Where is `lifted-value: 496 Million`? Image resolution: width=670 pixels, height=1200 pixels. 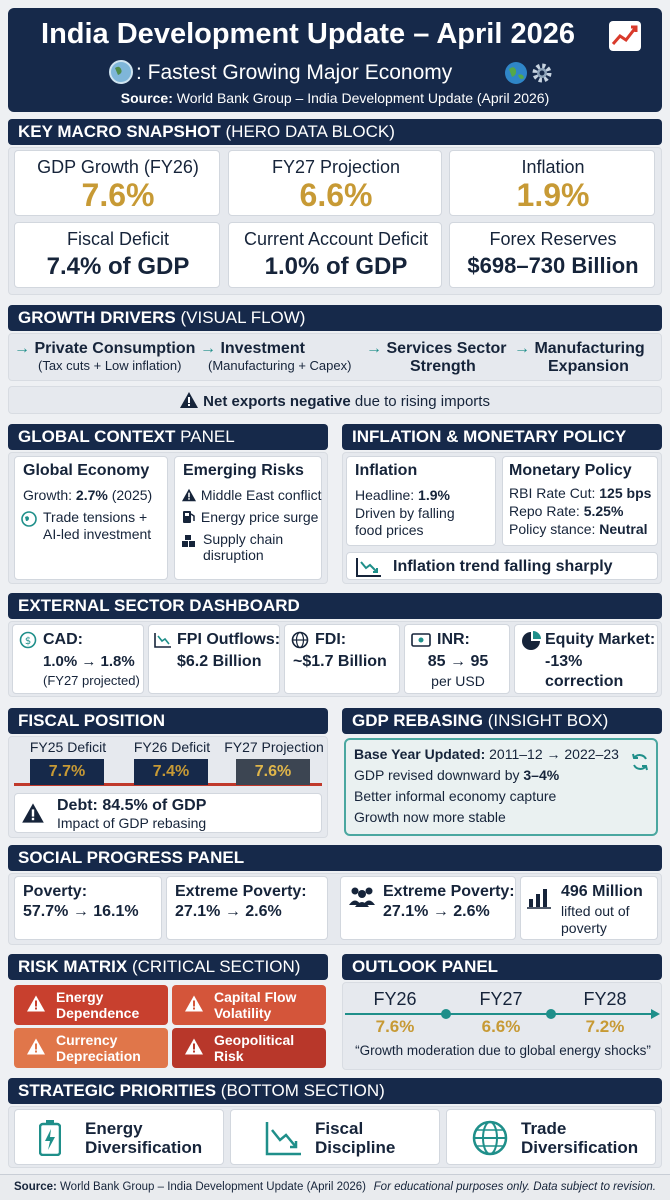
lifted-value: 496 Million is located at coordinates (602, 891).